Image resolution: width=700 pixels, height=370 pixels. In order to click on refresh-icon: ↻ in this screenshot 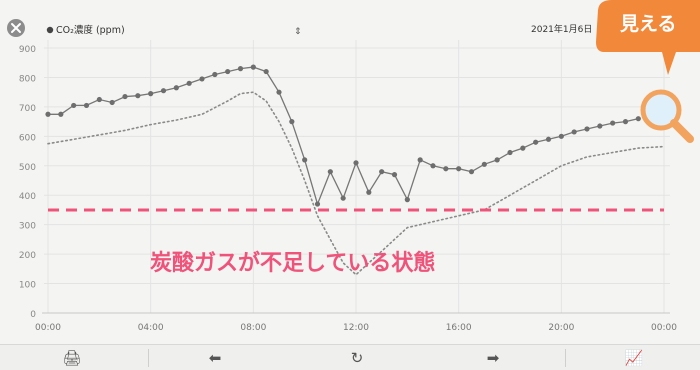, I will do `click(357, 358)`.